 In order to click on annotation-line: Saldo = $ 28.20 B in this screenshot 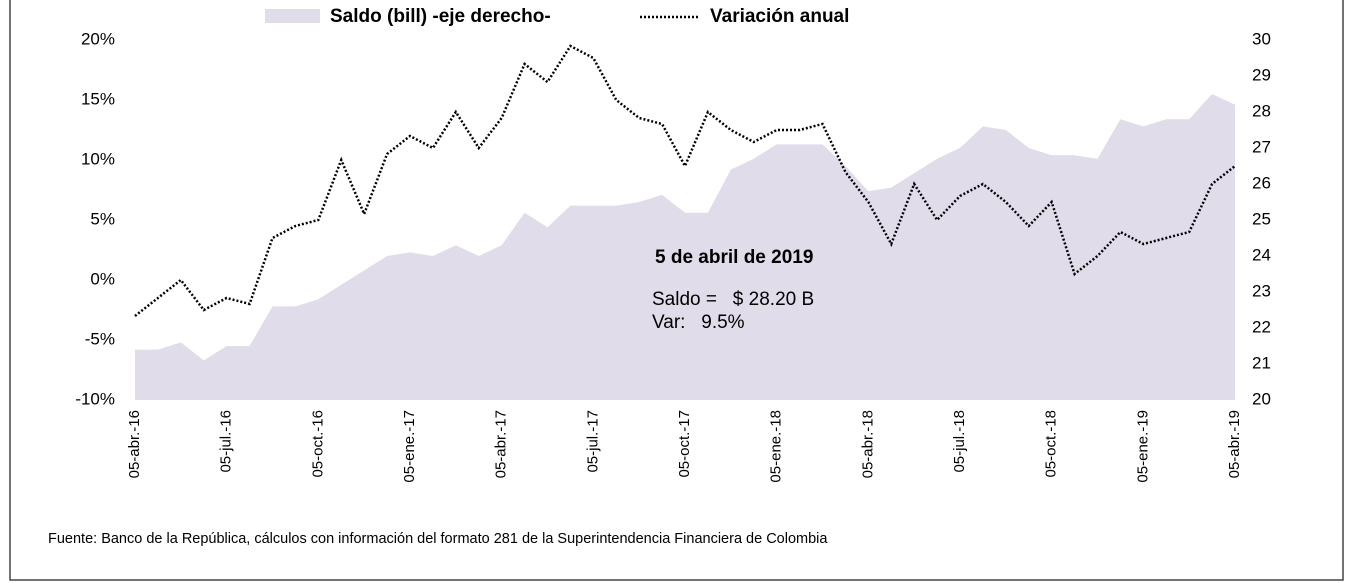, I will do `click(733, 299)`.